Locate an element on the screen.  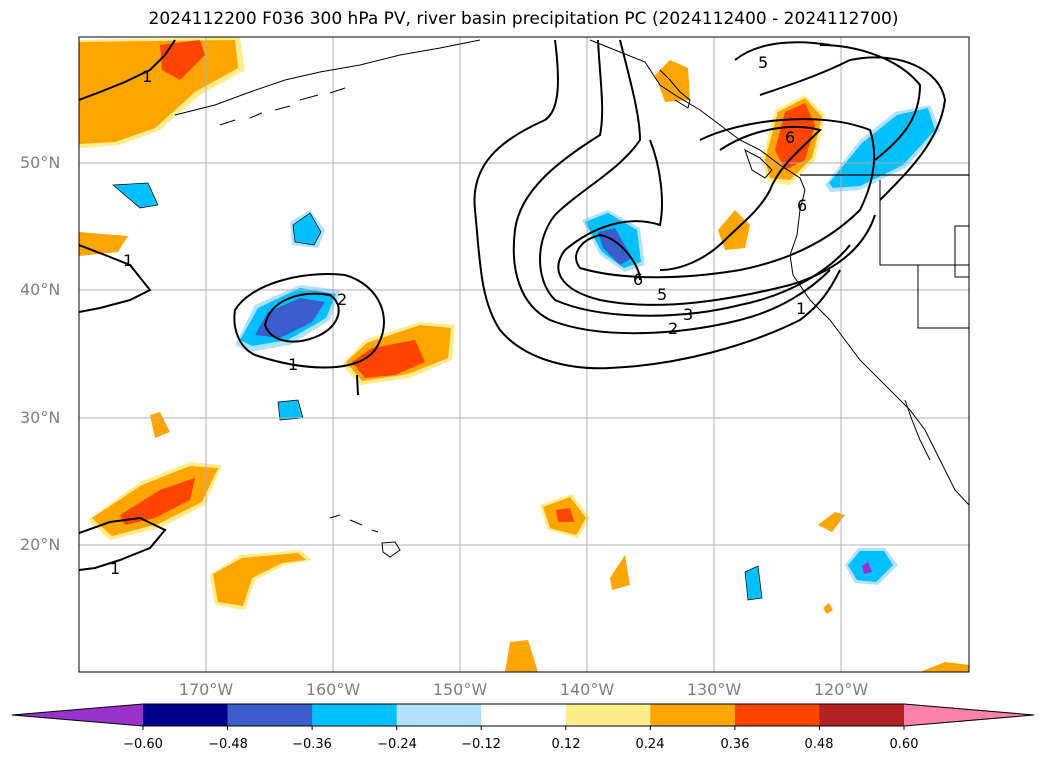
lat-label: 30°N is located at coordinates (40, 417).